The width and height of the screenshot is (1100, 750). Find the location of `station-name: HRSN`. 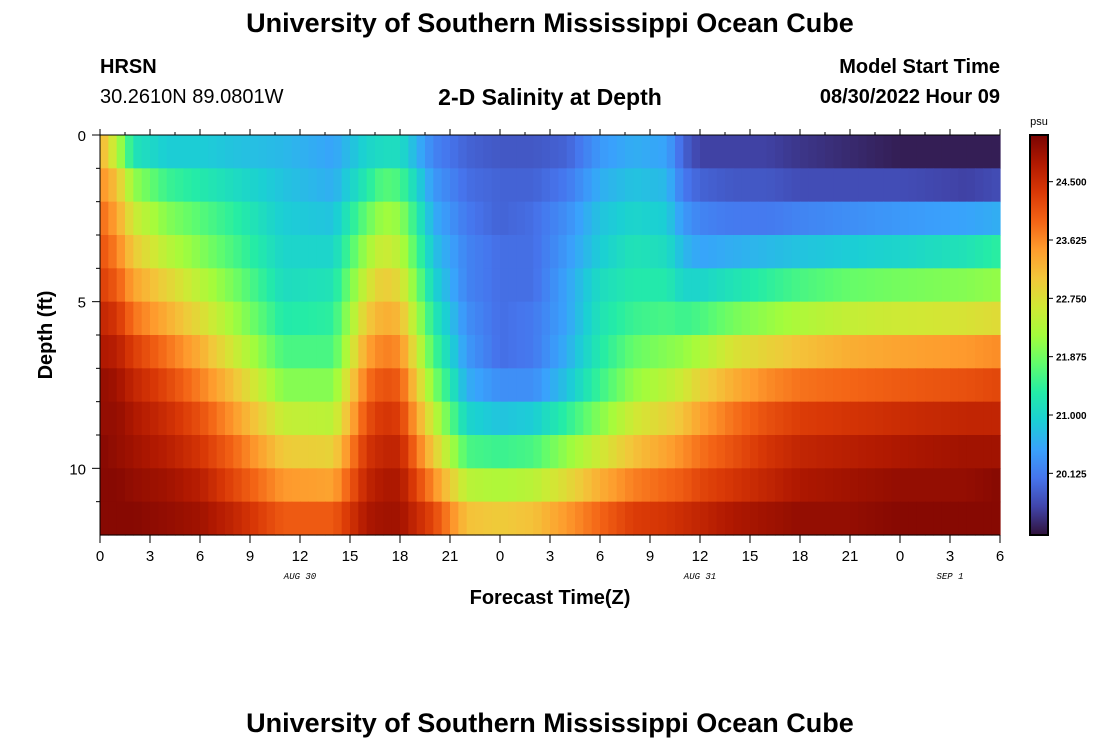

station-name: HRSN is located at coordinates (128, 67).